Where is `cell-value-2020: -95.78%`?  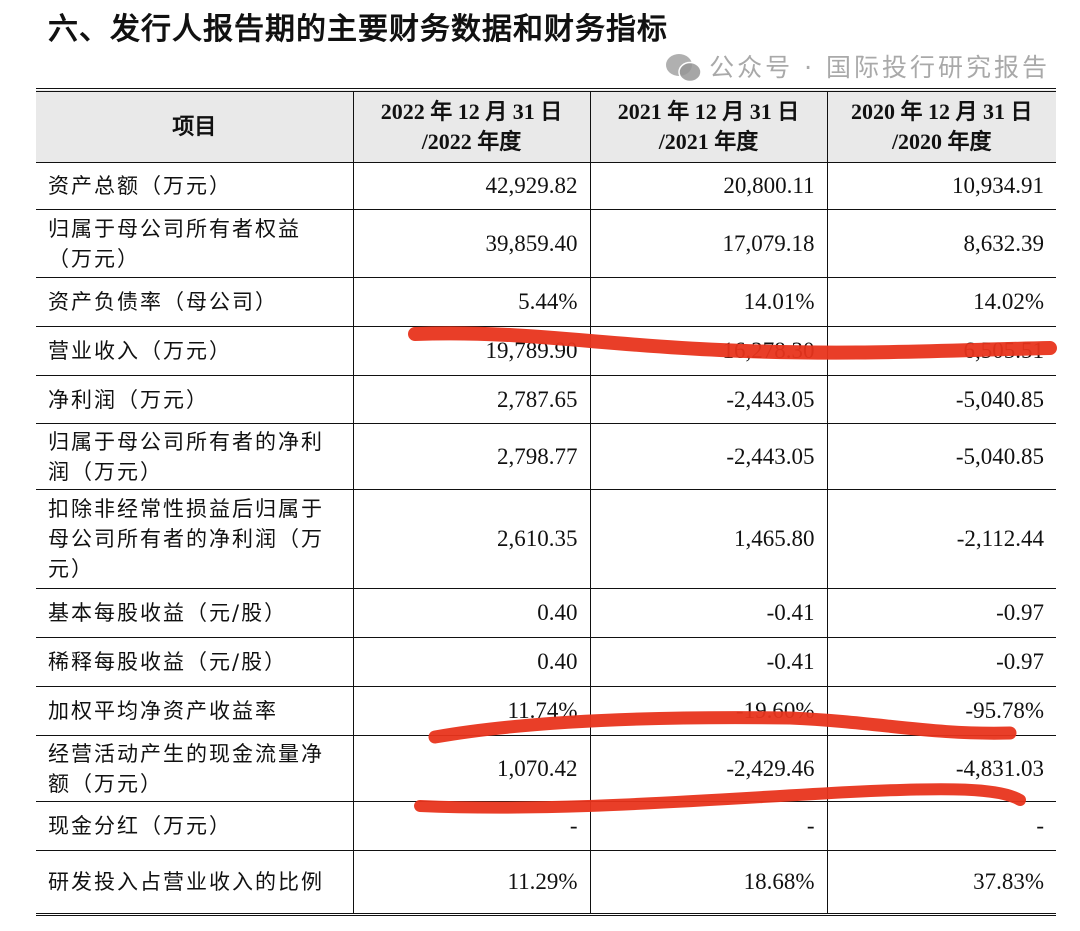 cell-value-2020: -95.78% is located at coordinates (941, 711).